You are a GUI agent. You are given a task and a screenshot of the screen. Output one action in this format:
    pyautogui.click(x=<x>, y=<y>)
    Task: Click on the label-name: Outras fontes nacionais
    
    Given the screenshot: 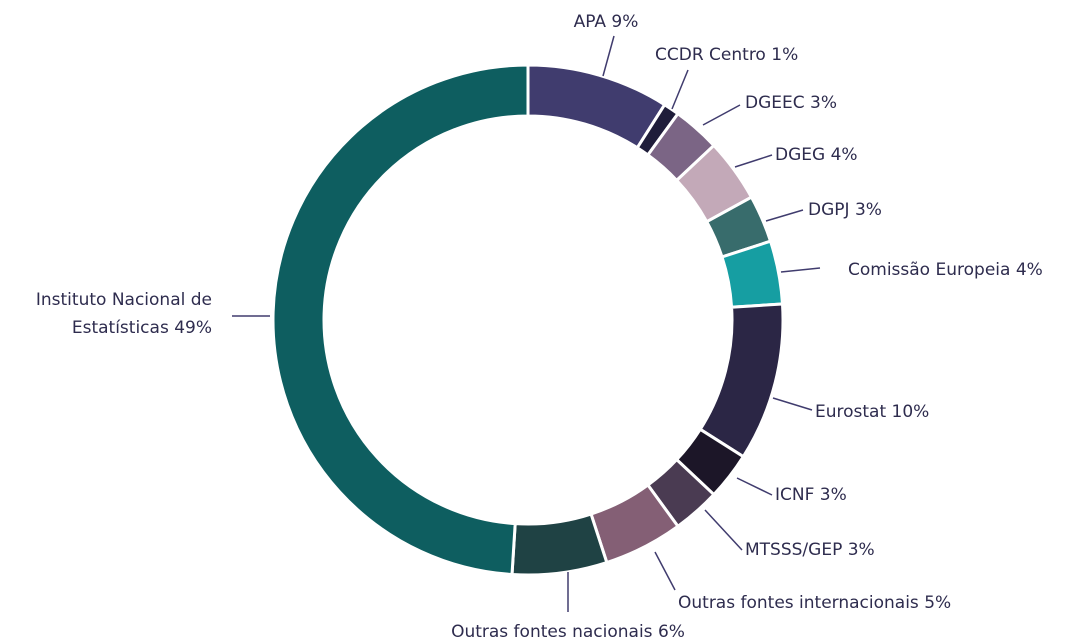 What is the action you would take?
    pyautogui.click(x=552, y=632)
    